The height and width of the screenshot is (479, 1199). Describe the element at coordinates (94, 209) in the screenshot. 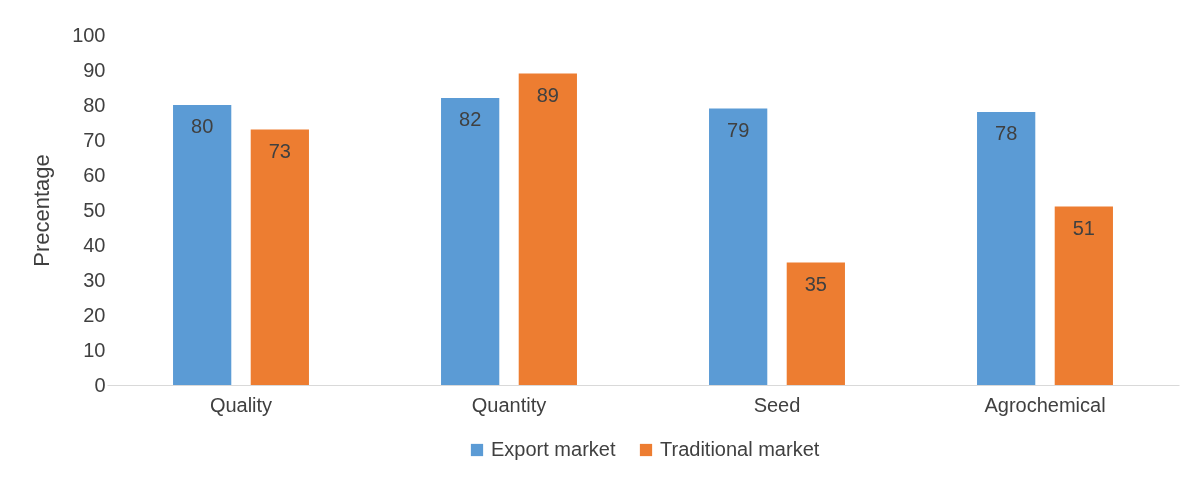

I see `y-tick-label: 50` at that location.